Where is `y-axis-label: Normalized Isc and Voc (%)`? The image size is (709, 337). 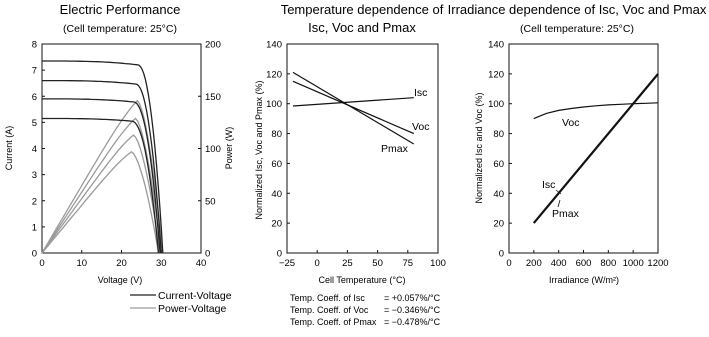 y-axis-label: Normalized Isc and Voc (%) is located at coordinates (479, 147).